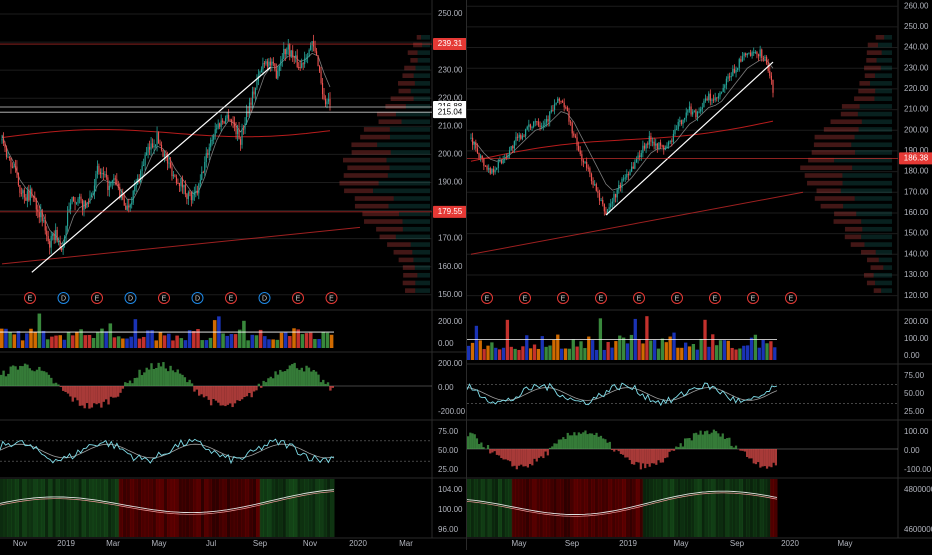  What do you see at coordinates (130, 298) in the screenshot?
I see `event-marker-label: D` at bounding box center [130, 298].